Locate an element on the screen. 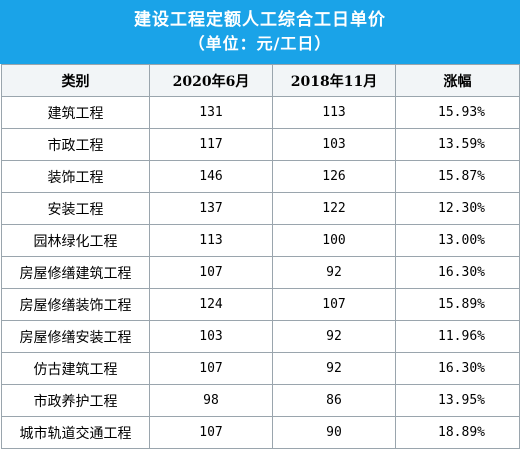 The image size is (520, 462). table-row: 城市轨道交通工程 107 90 18.89% is located at coordinates (260, 432).